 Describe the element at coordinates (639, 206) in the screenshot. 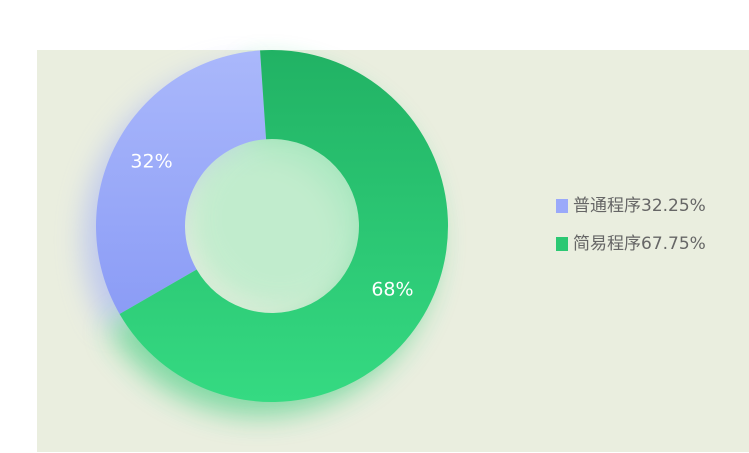

I see `legend-label: 普通程序32.25%` at that location.